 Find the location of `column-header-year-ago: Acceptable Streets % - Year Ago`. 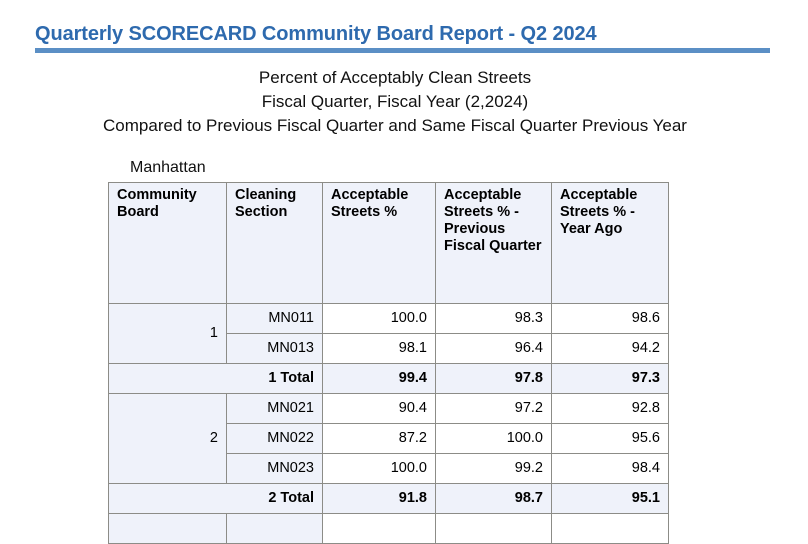

column-header-year-ago: Acceptable Streets % - Year Ago is located at coordinates (610, 243).